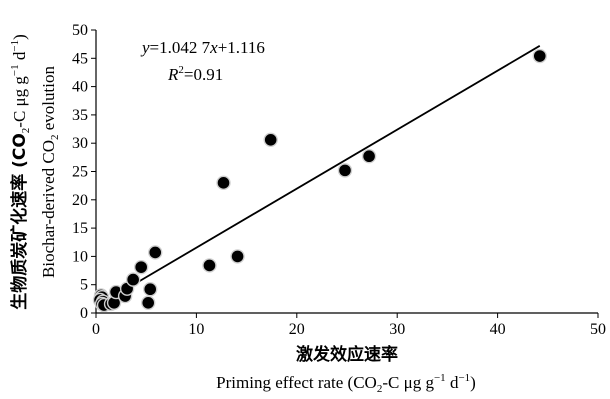 The image size is (610, 399). I want to click on r-squared: R2=0.91, so click(195, 74).